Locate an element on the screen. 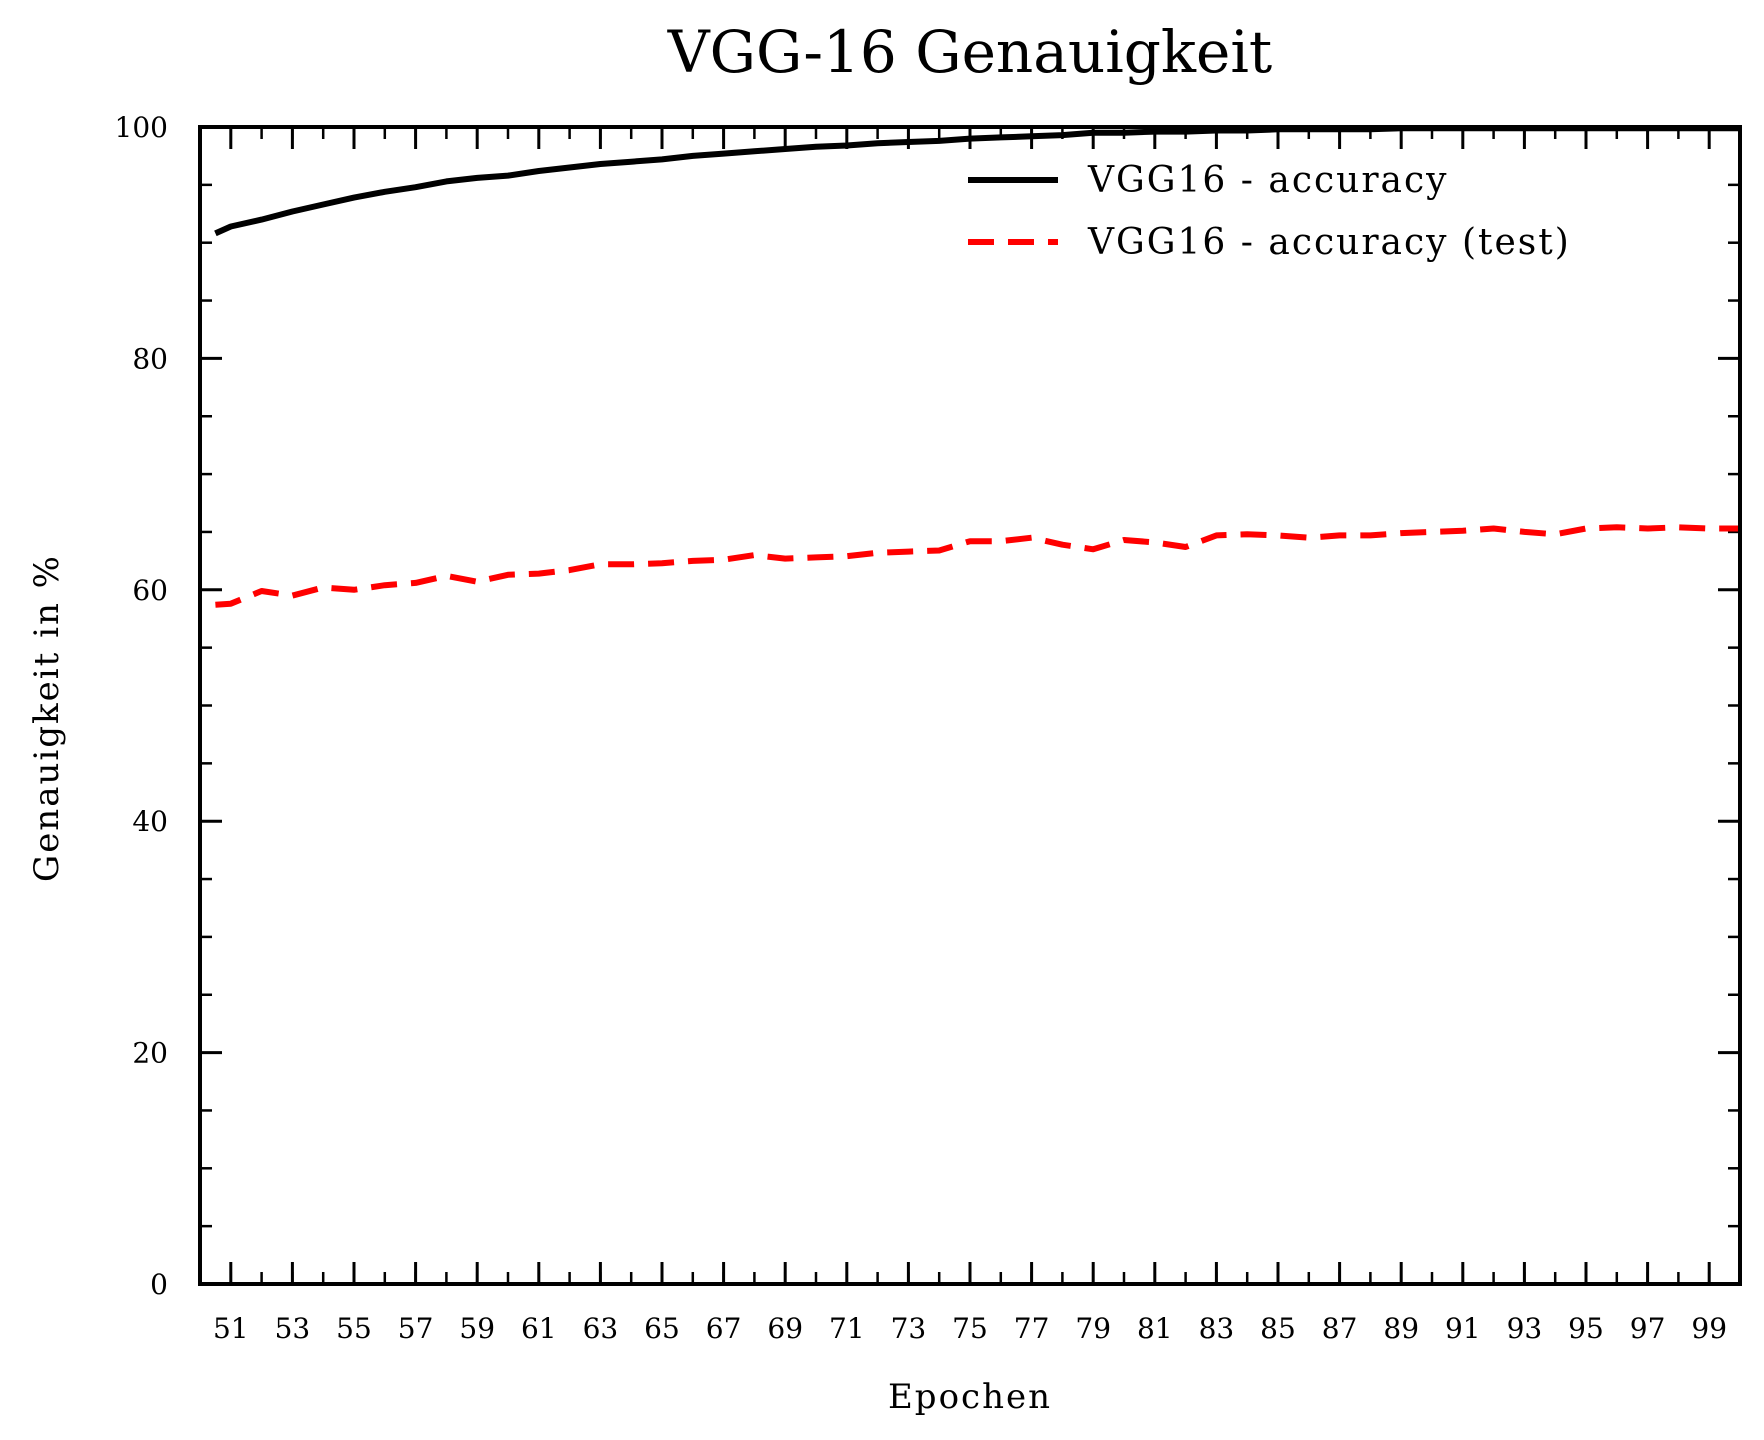 The image size is (1764, 1440). y-tick-label: 20 is located at coordinates (150, 1053).